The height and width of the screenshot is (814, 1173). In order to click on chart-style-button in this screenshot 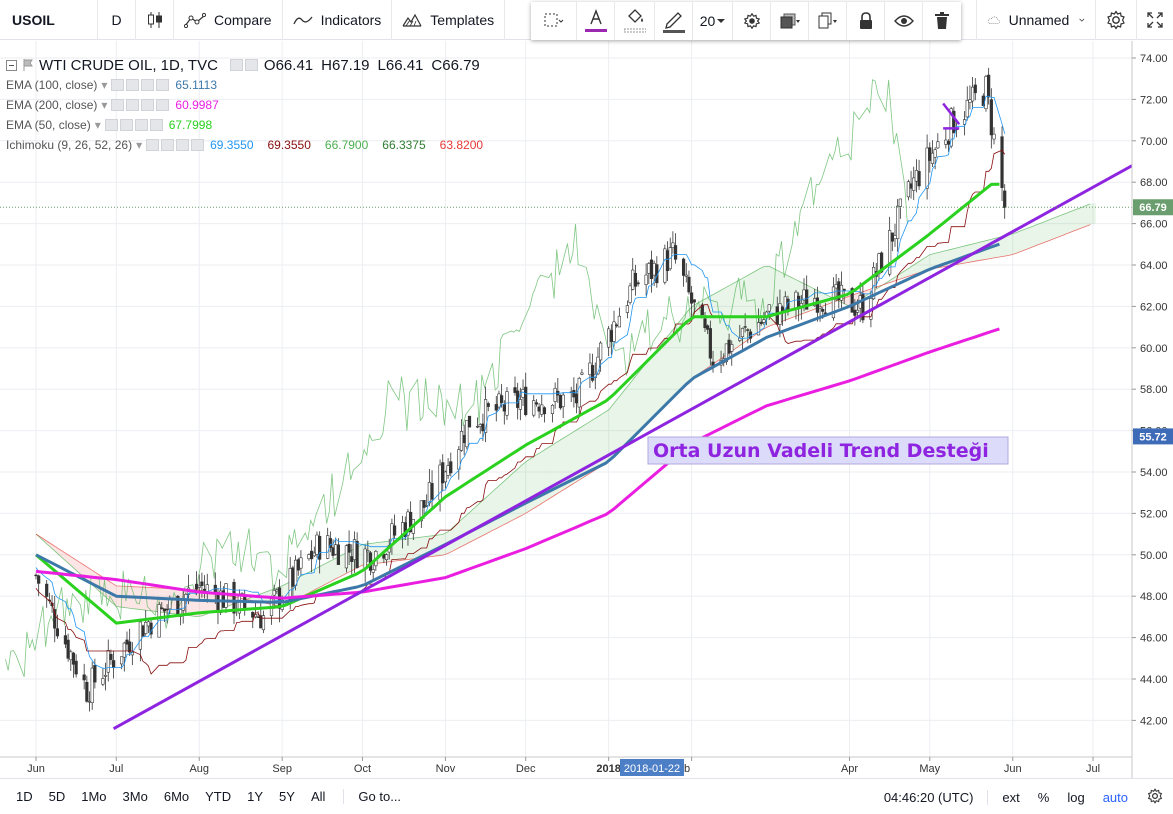, I will do `click(155, 20)`.